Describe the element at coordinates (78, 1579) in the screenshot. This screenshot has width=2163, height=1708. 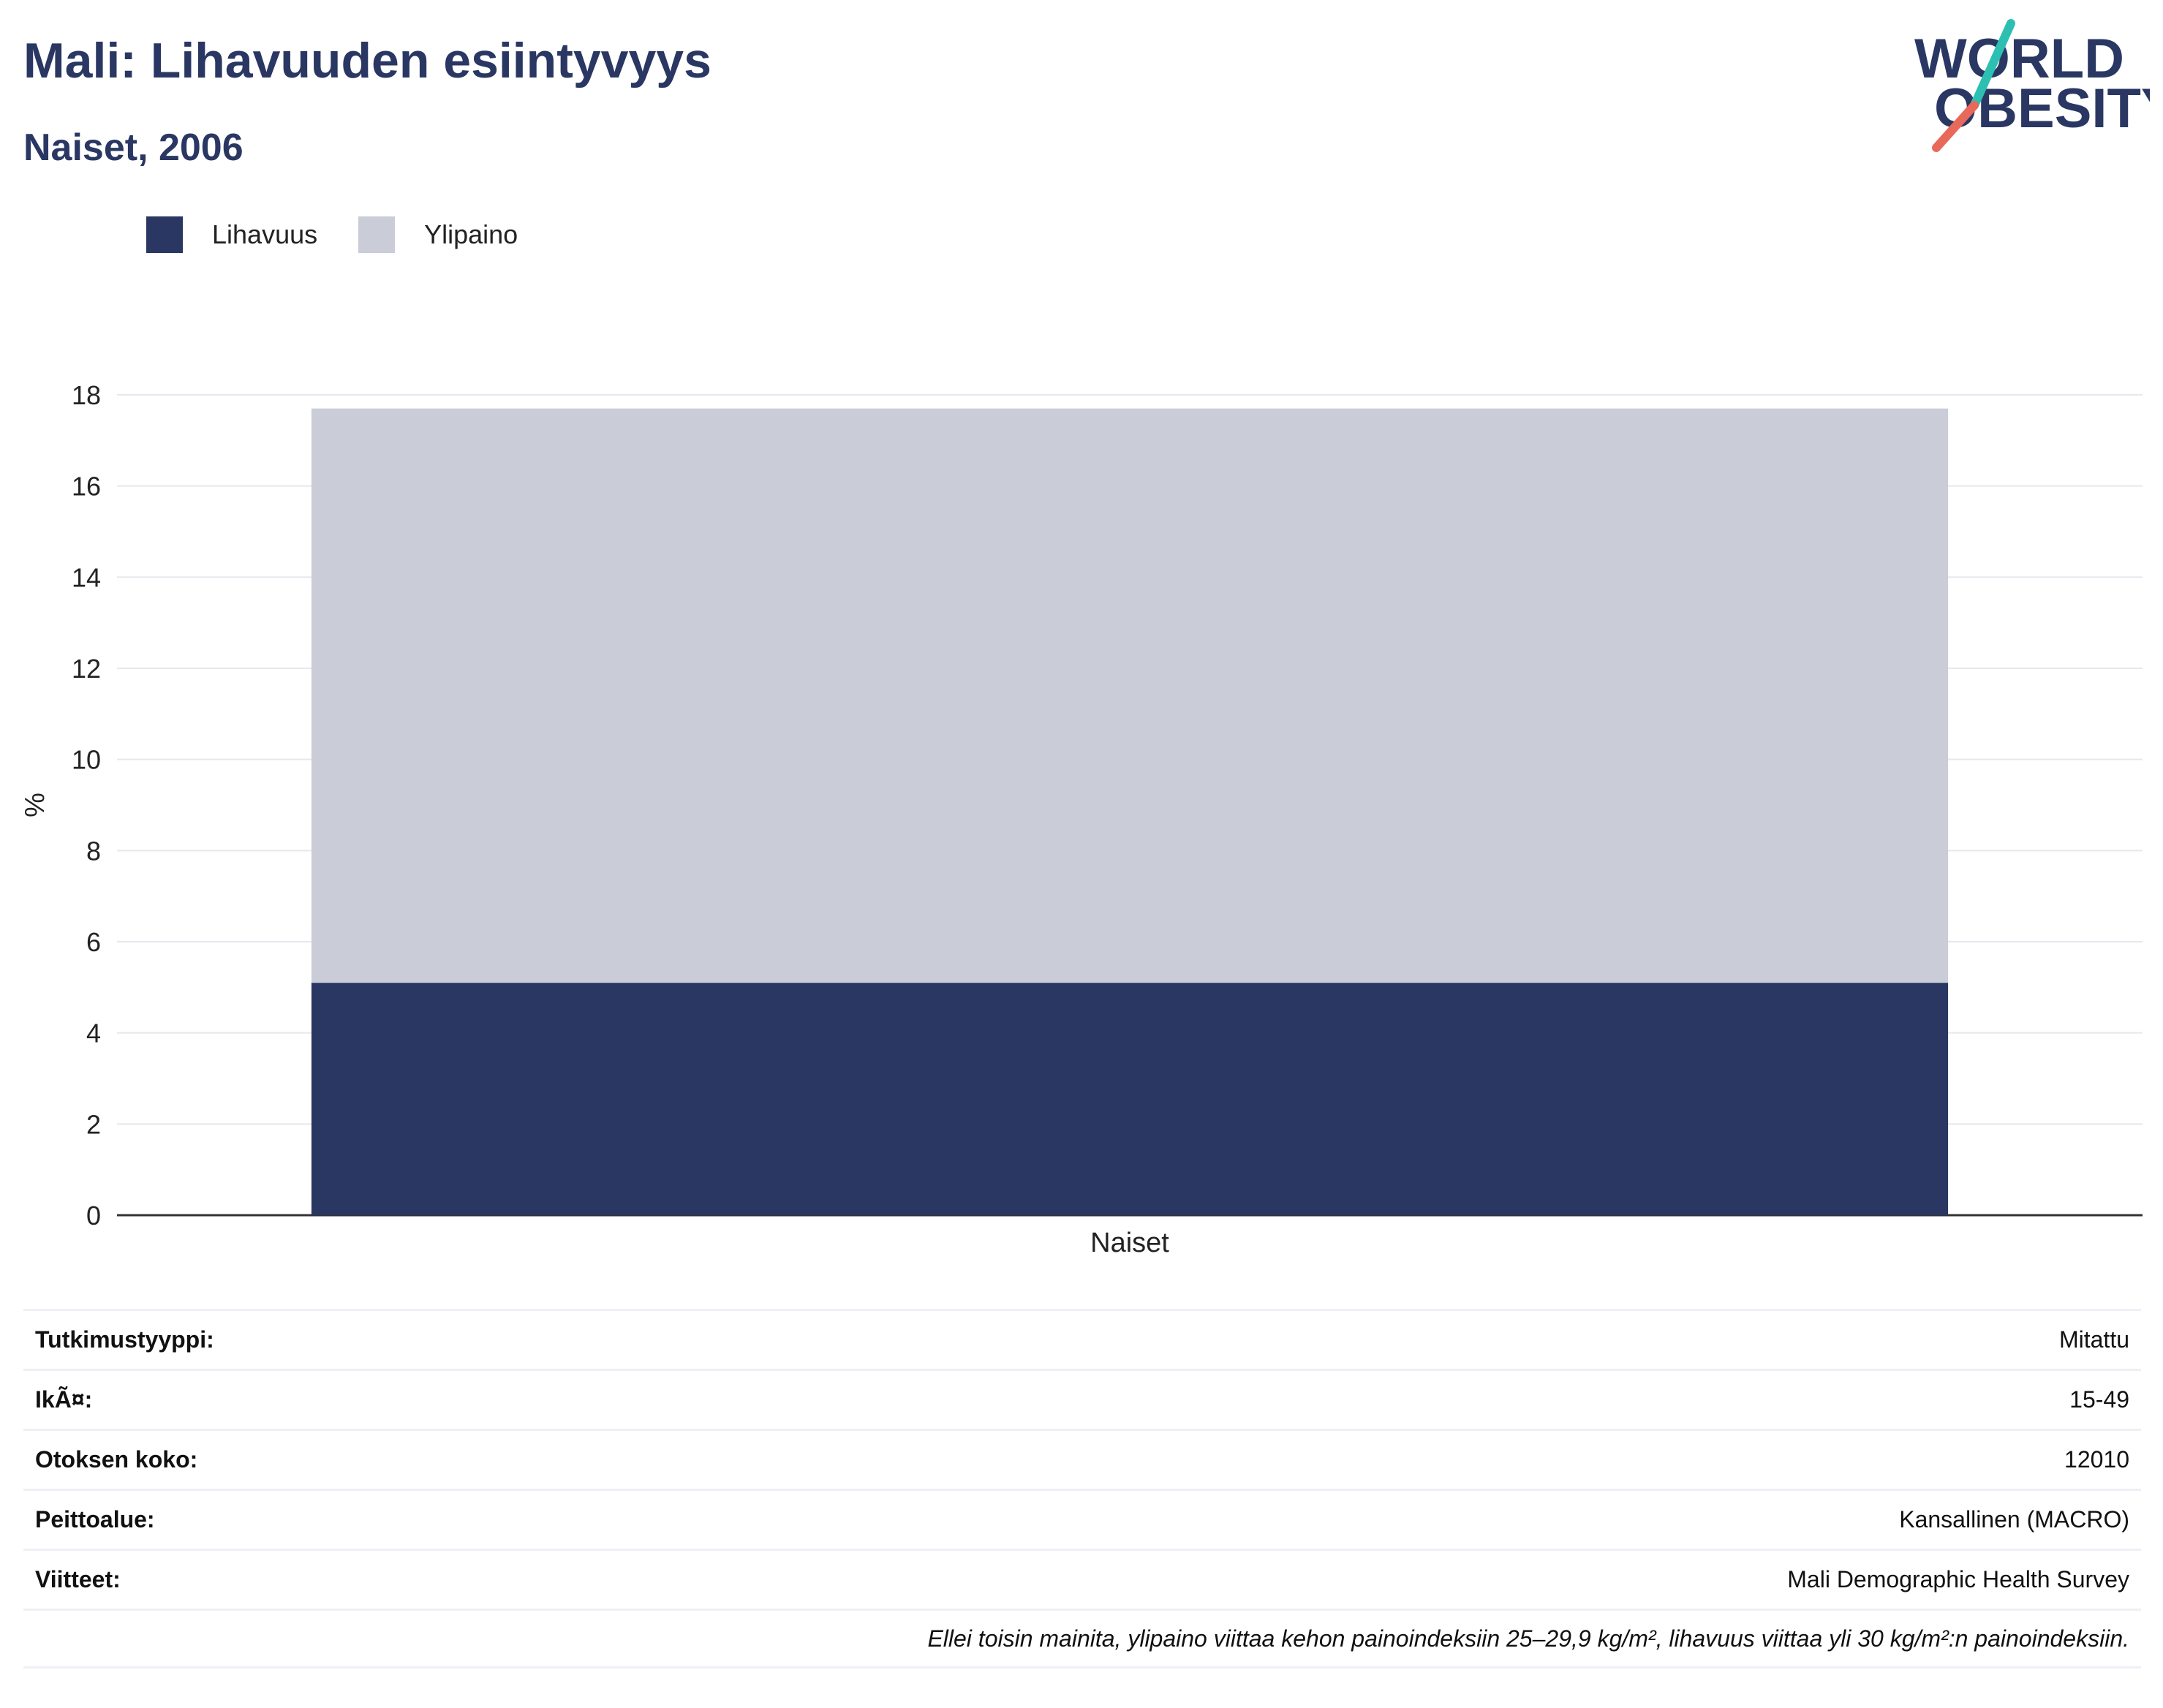
I see `info-label: Viitteet:` at that location.